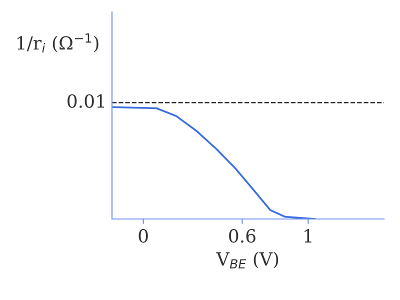 The width and height of the screenshot is (400, 300). I want to click on x-tick-label: 0, so click(143, 236).